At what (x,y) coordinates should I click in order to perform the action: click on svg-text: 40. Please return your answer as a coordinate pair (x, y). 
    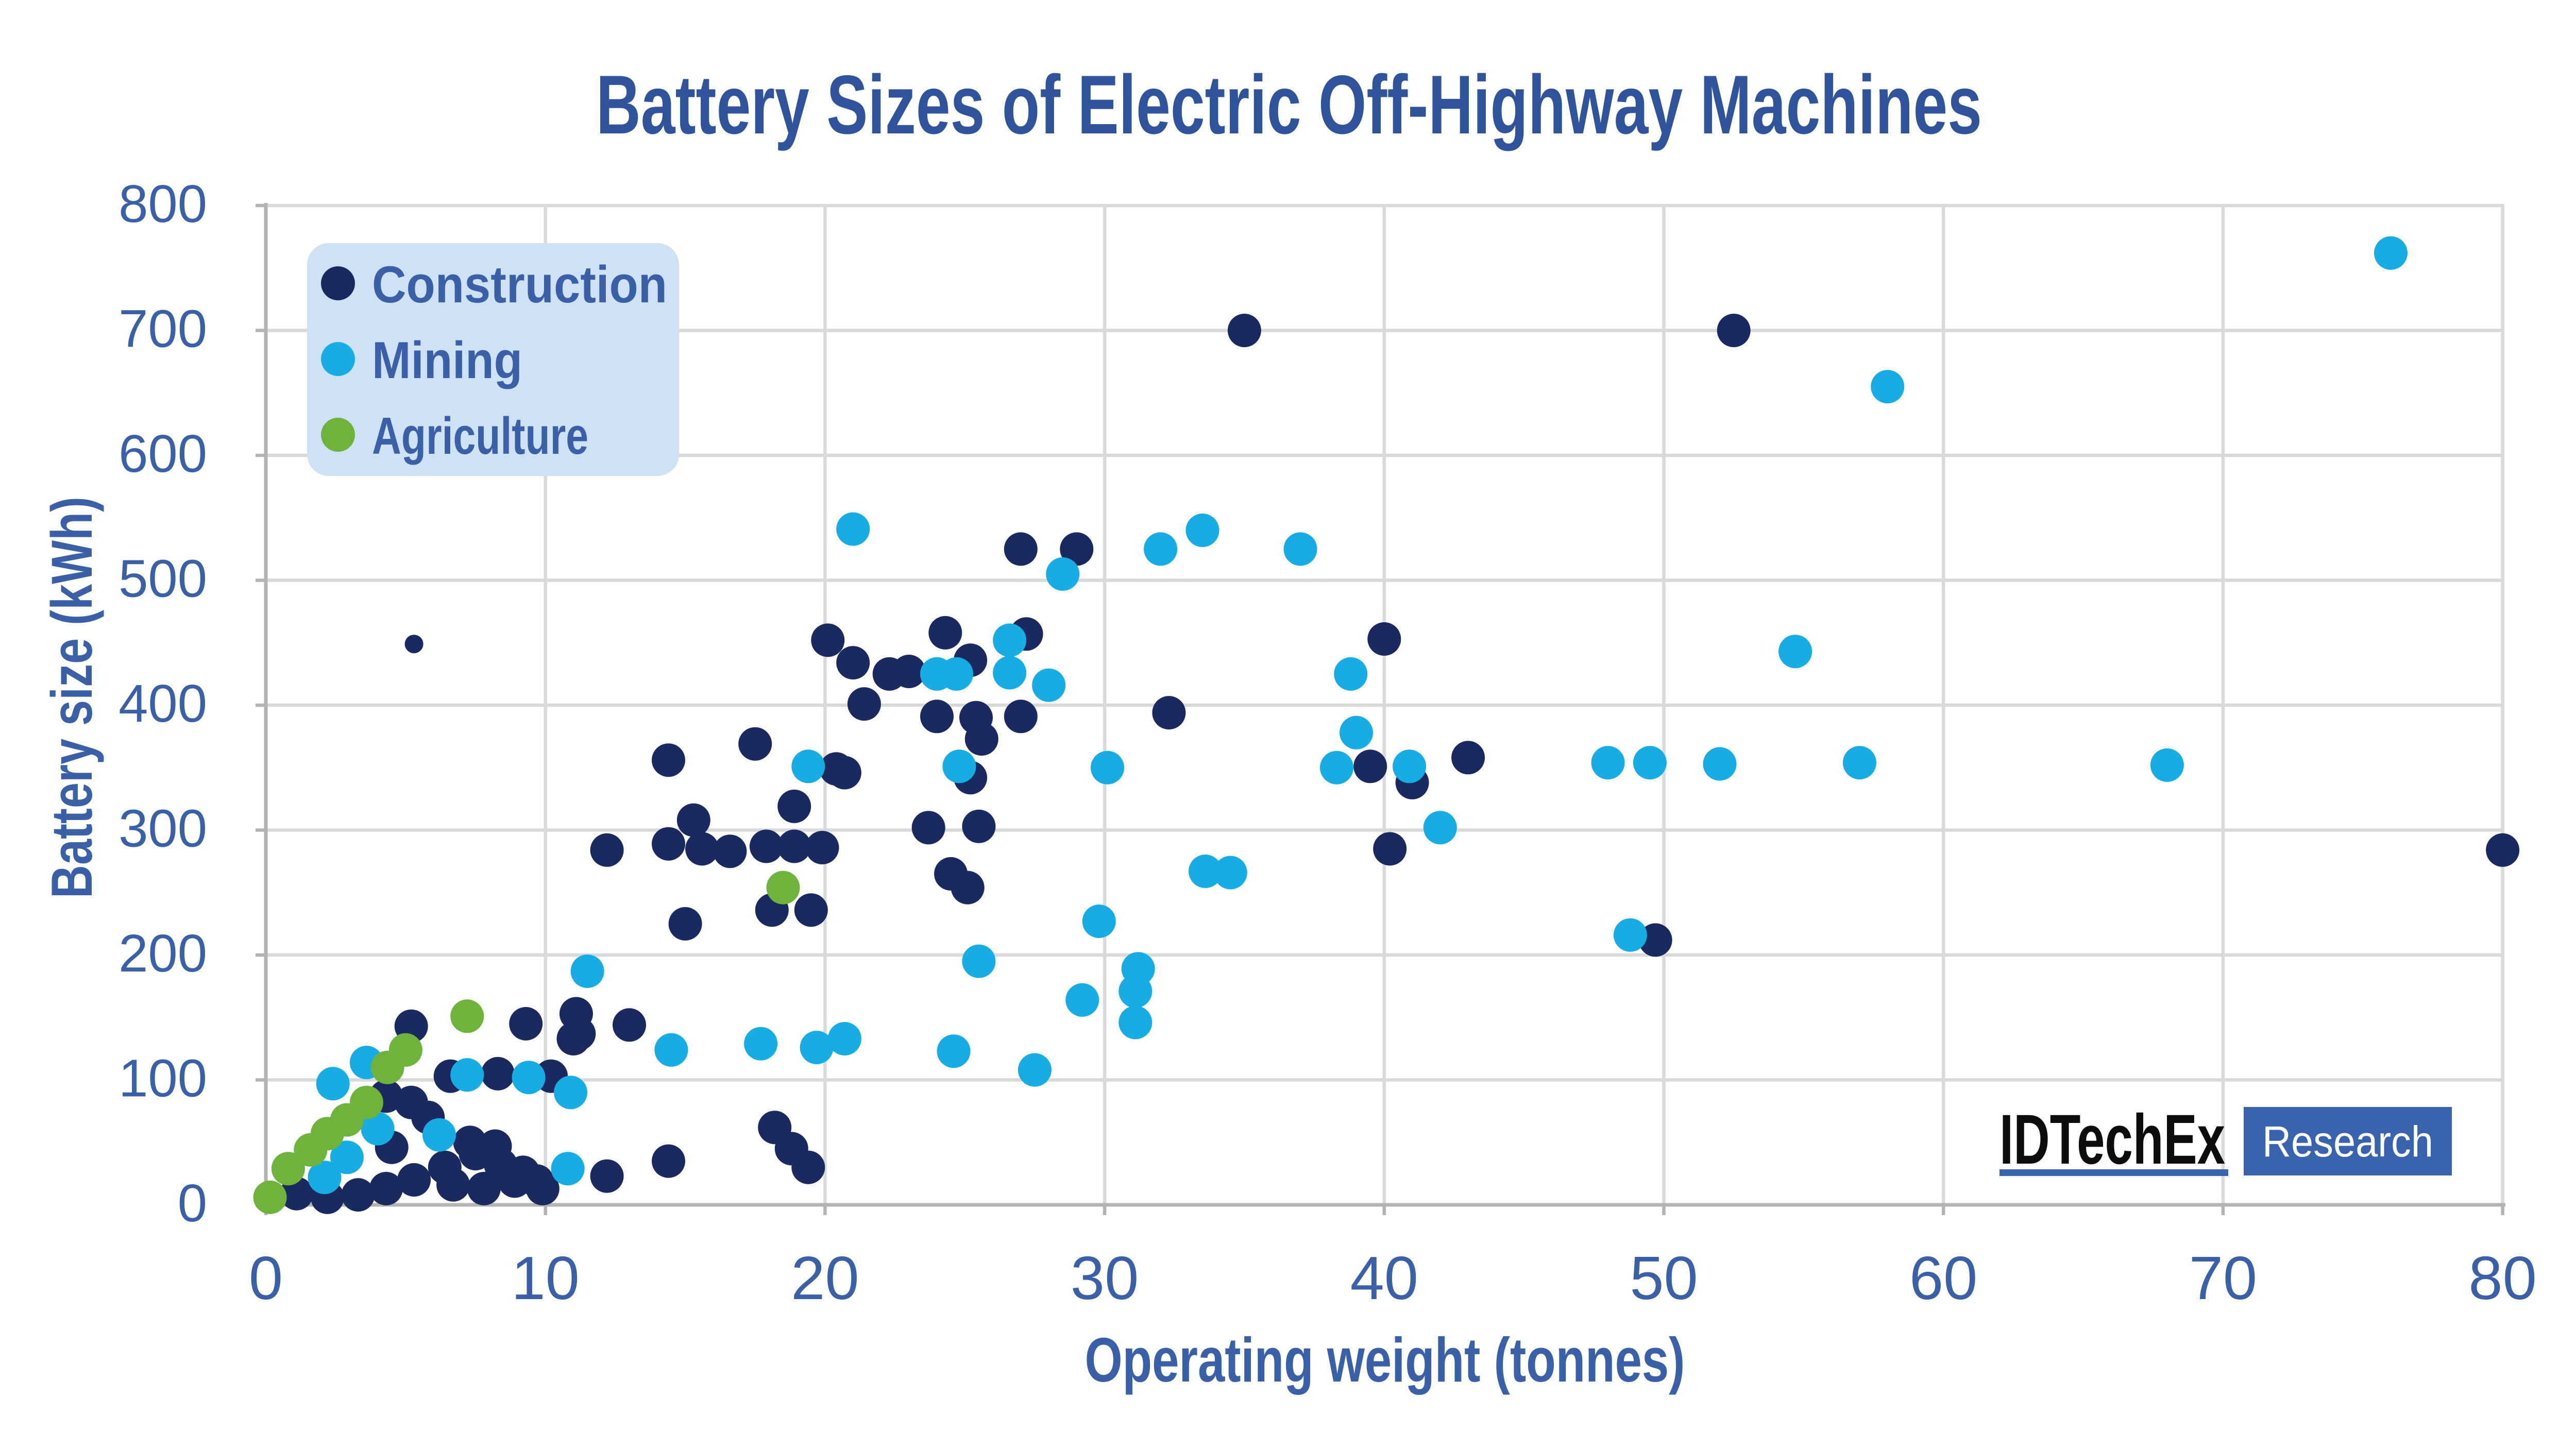
    Looking at the image, I should click on (1384, 1278).